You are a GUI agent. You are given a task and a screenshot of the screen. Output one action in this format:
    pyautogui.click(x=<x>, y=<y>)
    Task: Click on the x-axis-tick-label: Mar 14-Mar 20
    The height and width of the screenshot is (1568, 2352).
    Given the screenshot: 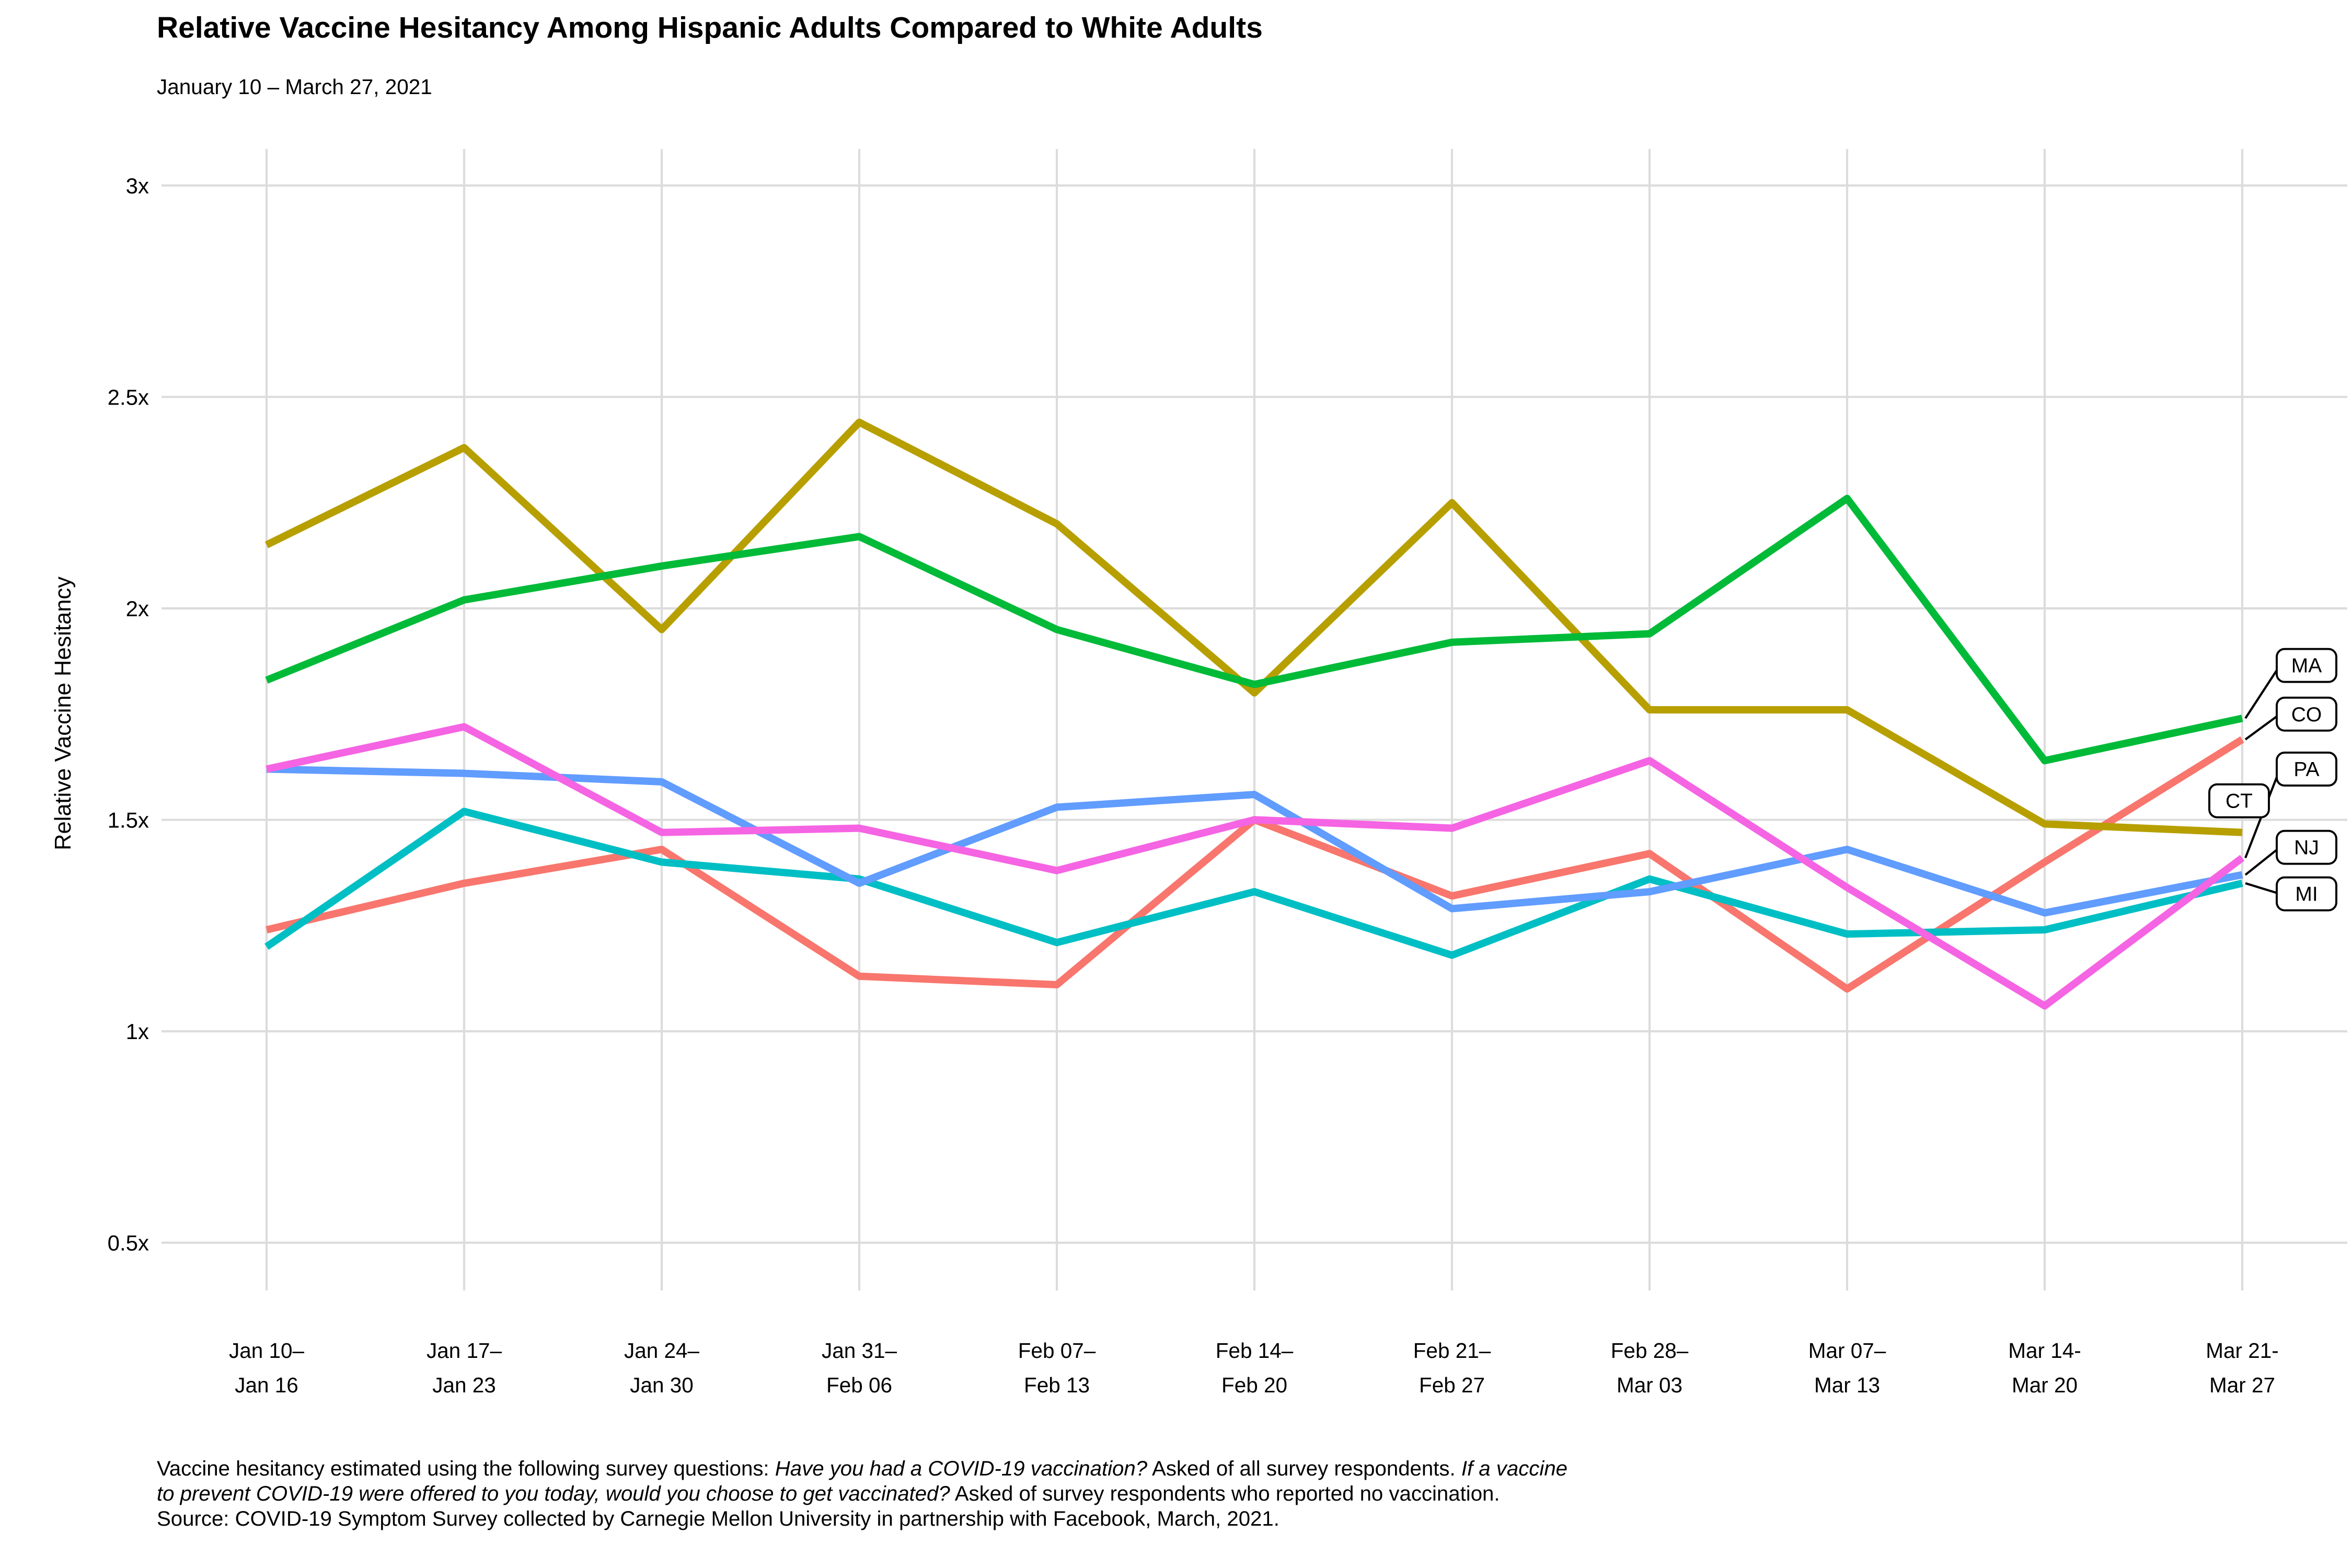 What is the action you would take?
    pyautogui.click(x=2044, y=1368)
    